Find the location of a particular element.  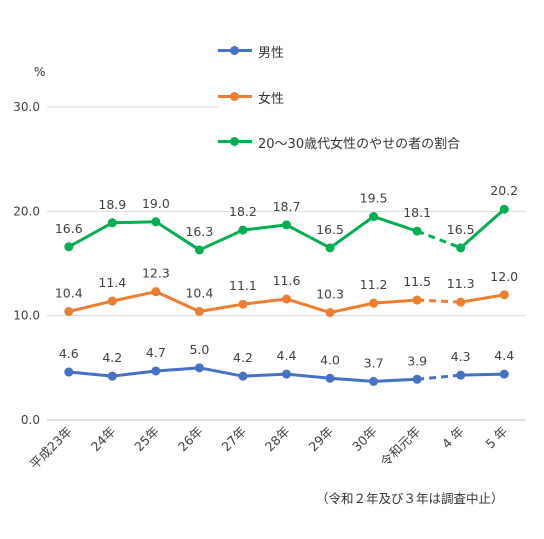

y-tick-label: 30.0 is located at coordinates (26, 107).